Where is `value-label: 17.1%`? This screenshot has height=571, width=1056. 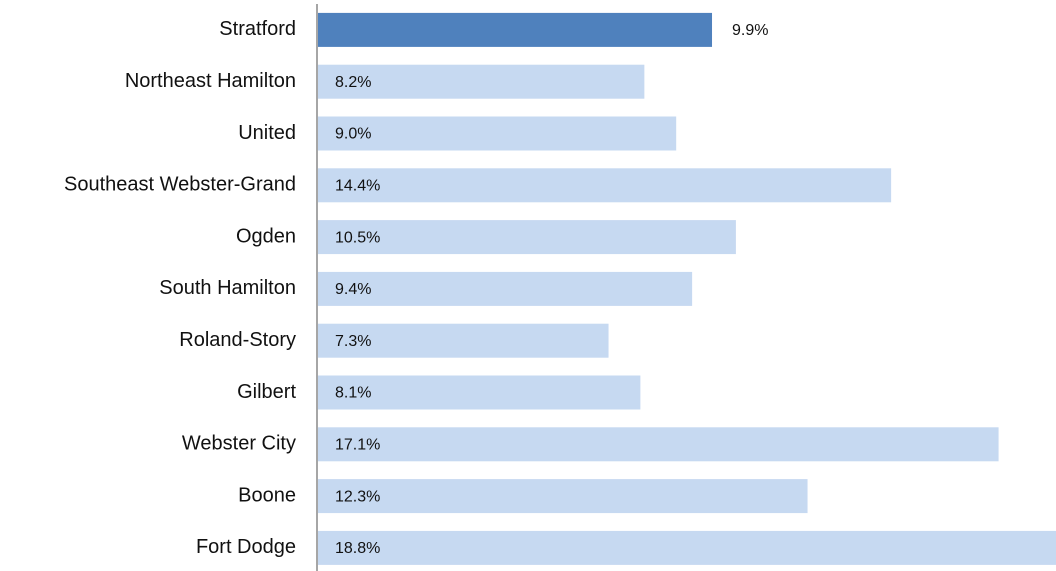
value-label: 17.1% is located at coordinates (357, 445).